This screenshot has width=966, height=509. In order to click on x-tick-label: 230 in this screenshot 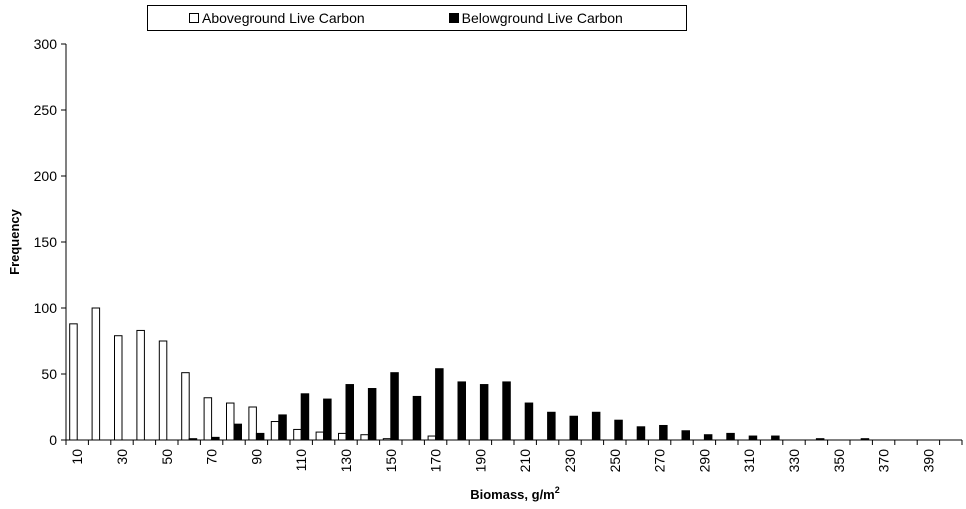, I will do `click(570, 461)`.